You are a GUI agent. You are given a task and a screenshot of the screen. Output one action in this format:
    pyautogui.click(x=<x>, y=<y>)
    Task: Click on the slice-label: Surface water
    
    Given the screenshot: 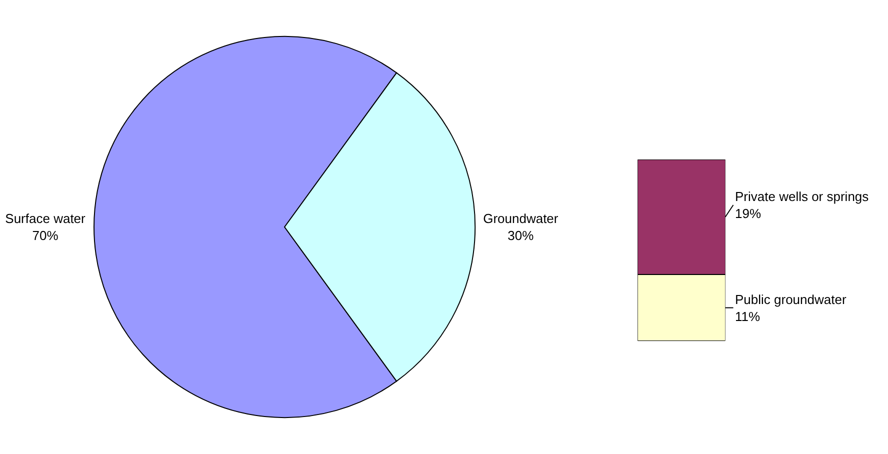 What is the action you would take?
    pyautogui.click(x=45, y=218)
    